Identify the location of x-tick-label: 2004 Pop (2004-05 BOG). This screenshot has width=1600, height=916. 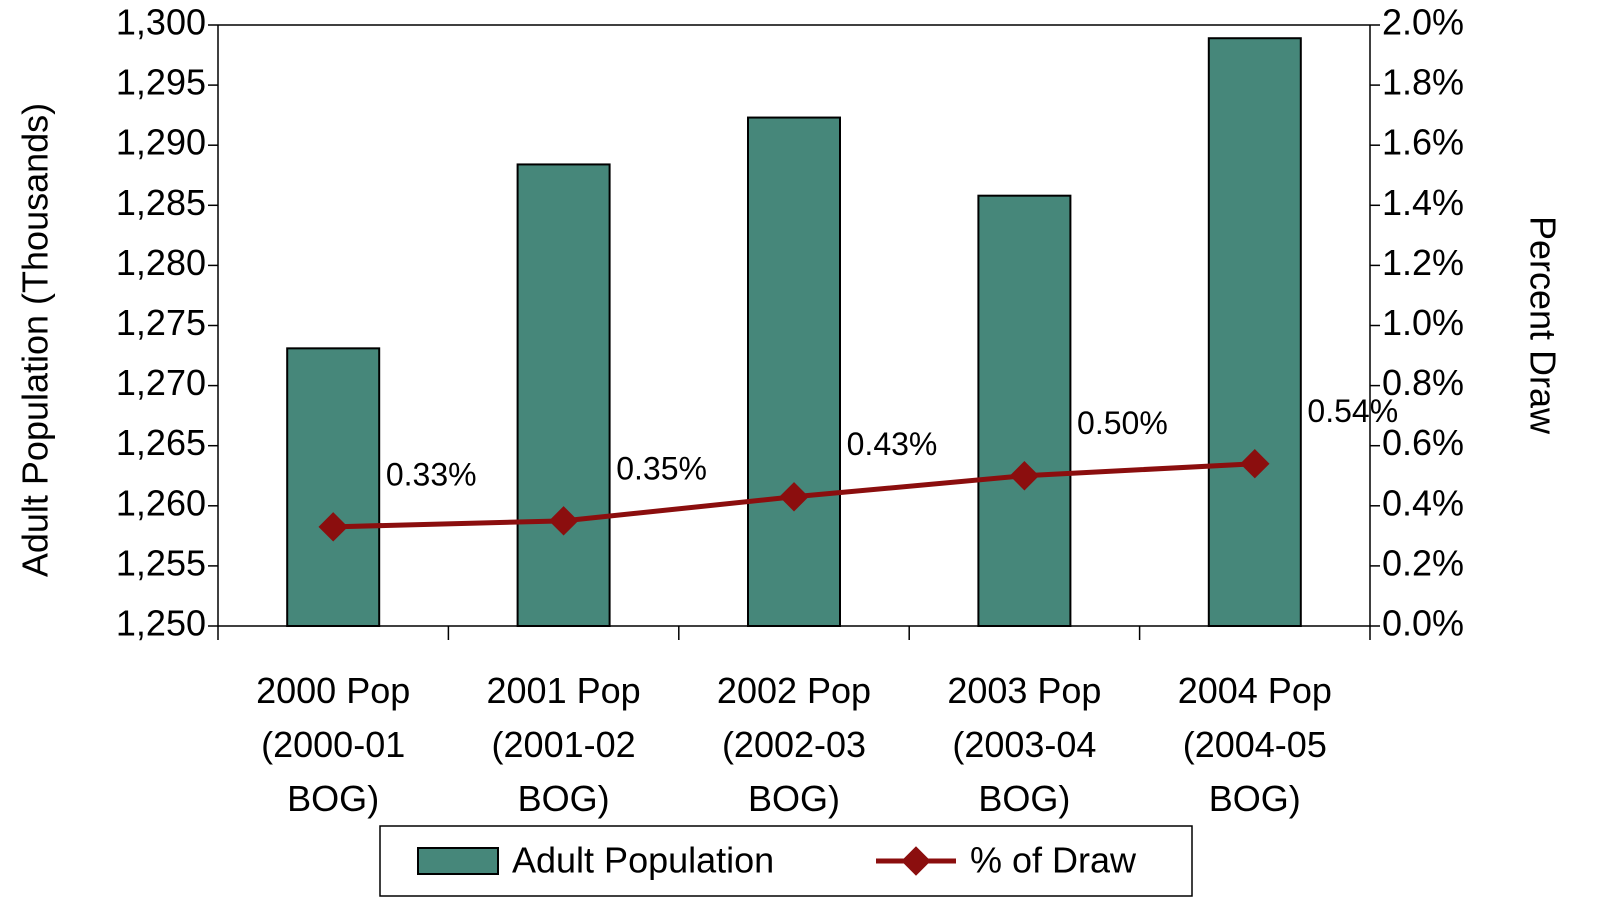
(1254, 744).